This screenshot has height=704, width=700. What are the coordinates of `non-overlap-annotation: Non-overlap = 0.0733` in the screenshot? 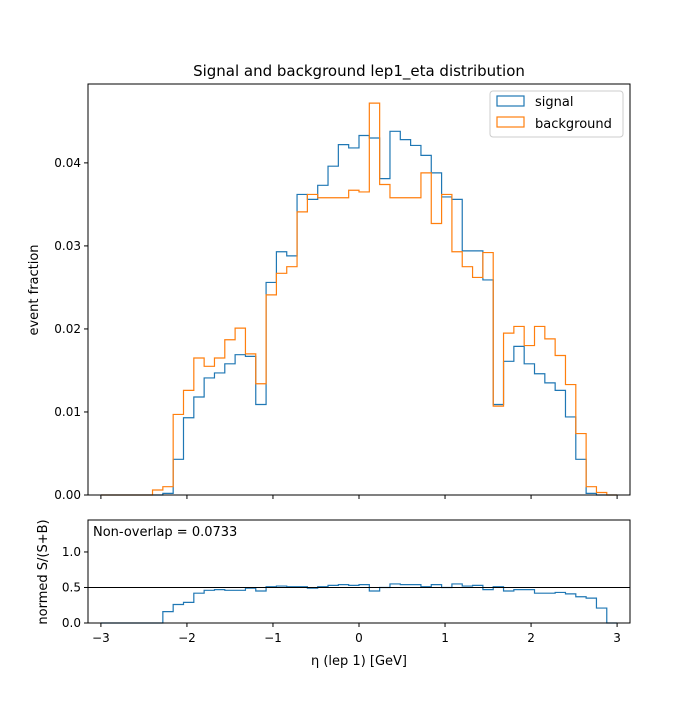 It's located at (165, 532).